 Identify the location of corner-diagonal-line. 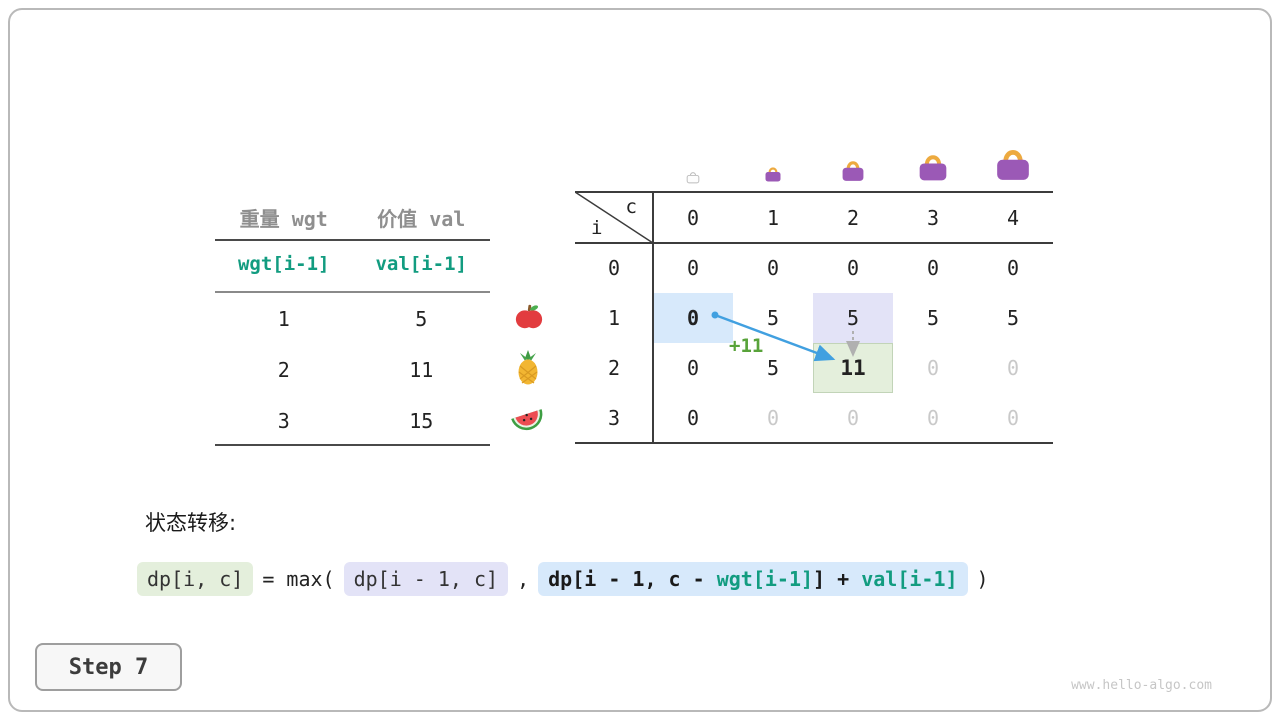
(614, 217).